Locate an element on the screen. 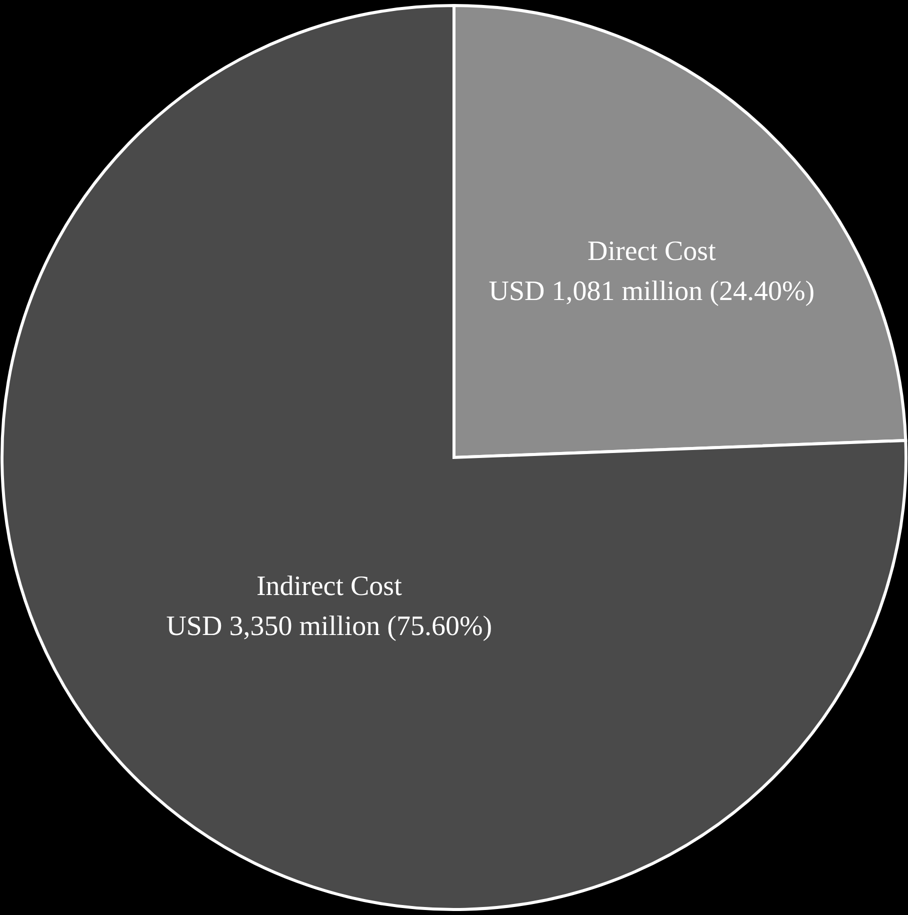 This screenshot has width=908, height=915. slice-label: Indirect Cost is located at coordinates (329, 586).